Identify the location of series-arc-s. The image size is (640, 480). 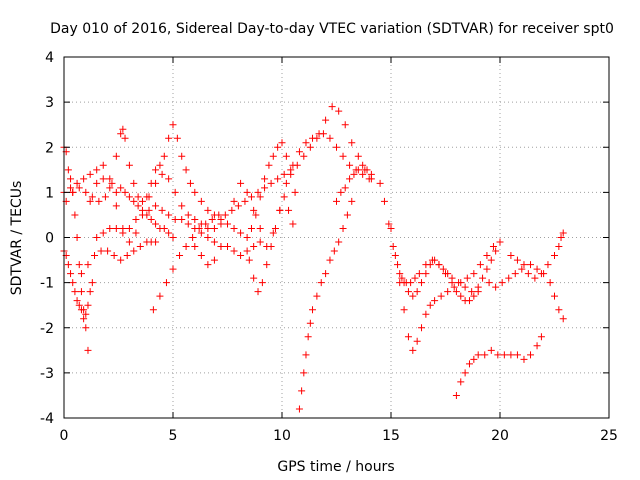
(537, 287).